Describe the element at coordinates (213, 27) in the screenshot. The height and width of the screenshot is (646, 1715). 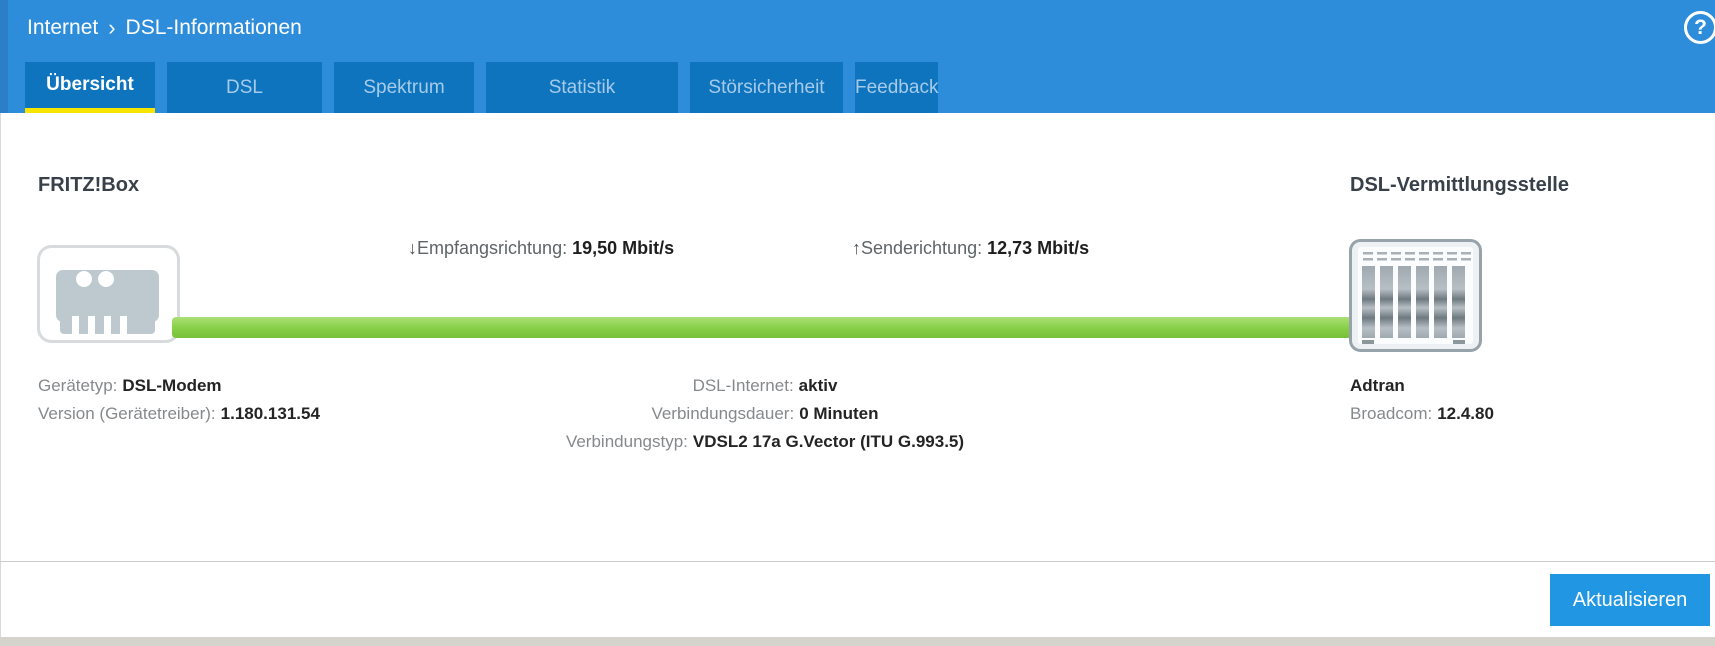
I see `breadcrumb-page-title: DSL-Informationen` at that location.